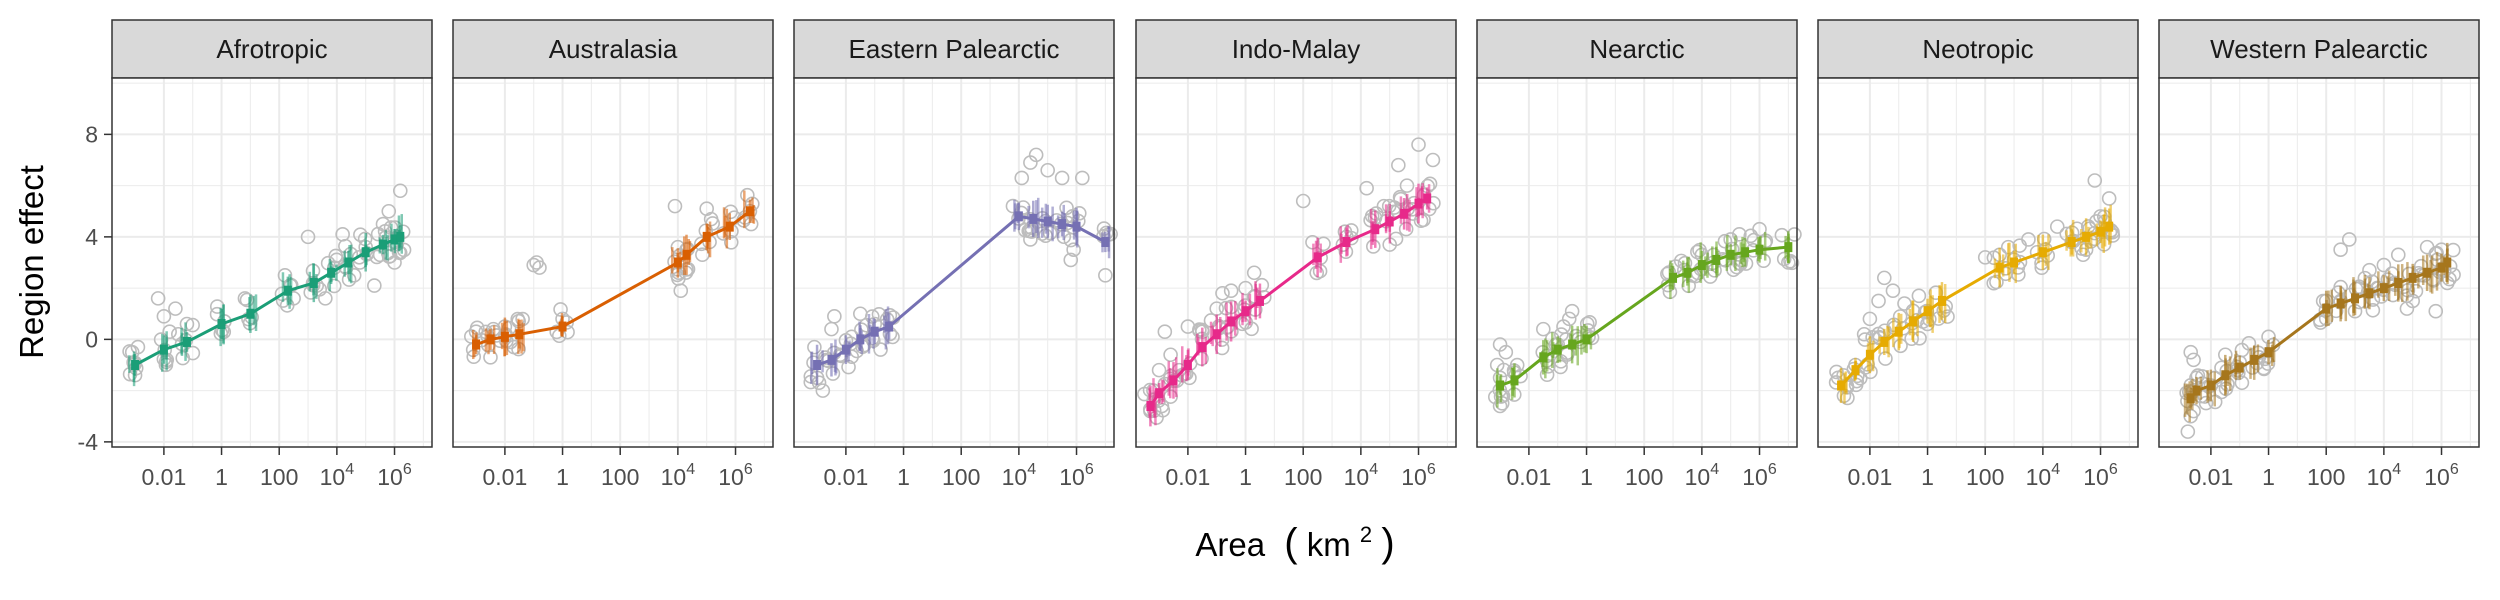 The height and width of the screenshot is (600, 2500). What do you see at coordinates (1076, 475) in the screenshot?
I see `x-tick-label: 10⁶` at bounding box center [1076, 475].